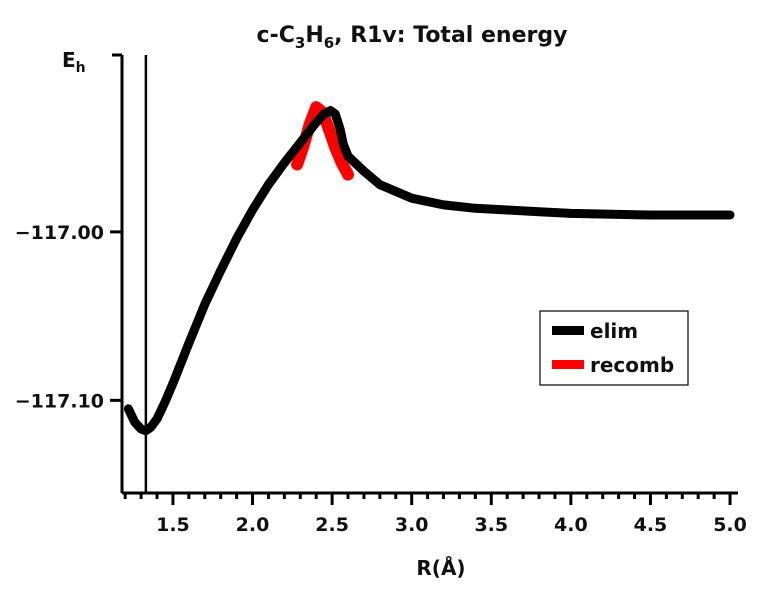  I want to click on x-tick-label: 1.5, so click(173, 525).